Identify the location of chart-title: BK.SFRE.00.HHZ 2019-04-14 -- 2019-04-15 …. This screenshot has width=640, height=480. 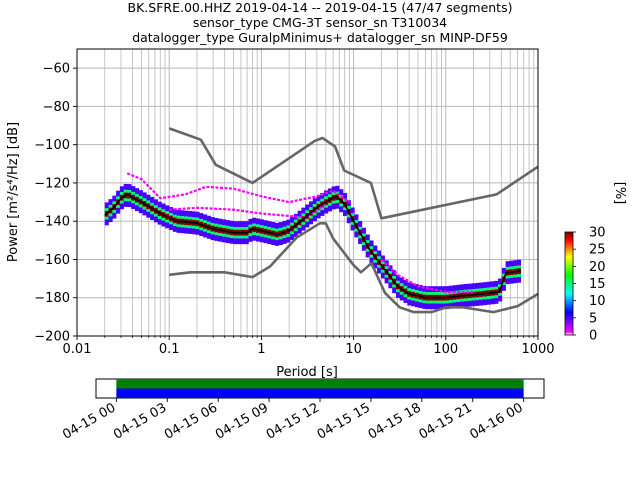
(320, 22).